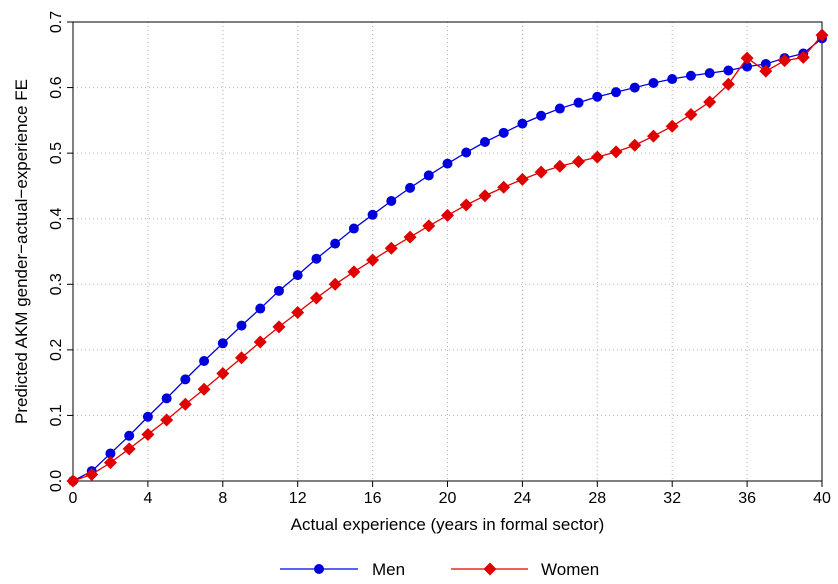 The width and height of the screenshot is (838, 584). Describe the element at coordinates (342, 569) in the screenshot. I see `legend-entry-men: Men` at that location.